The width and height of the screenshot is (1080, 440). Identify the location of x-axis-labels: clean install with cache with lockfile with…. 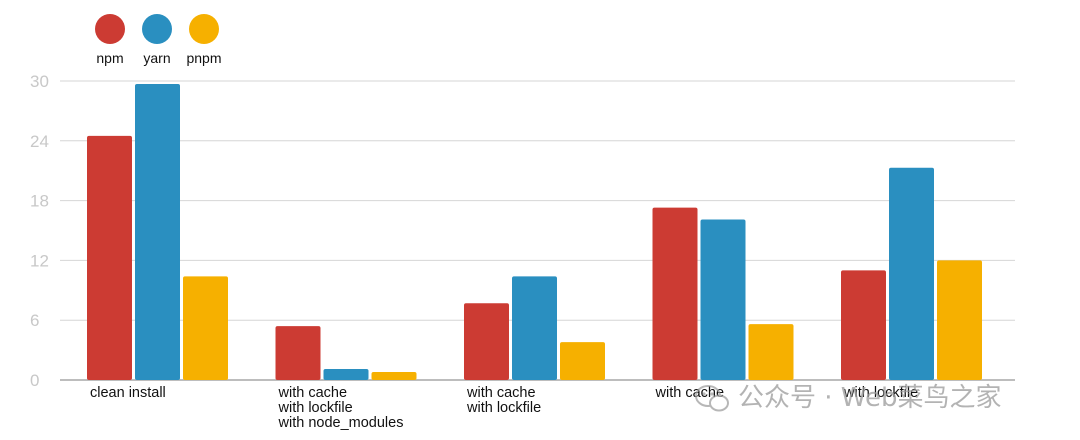
(504, 408).